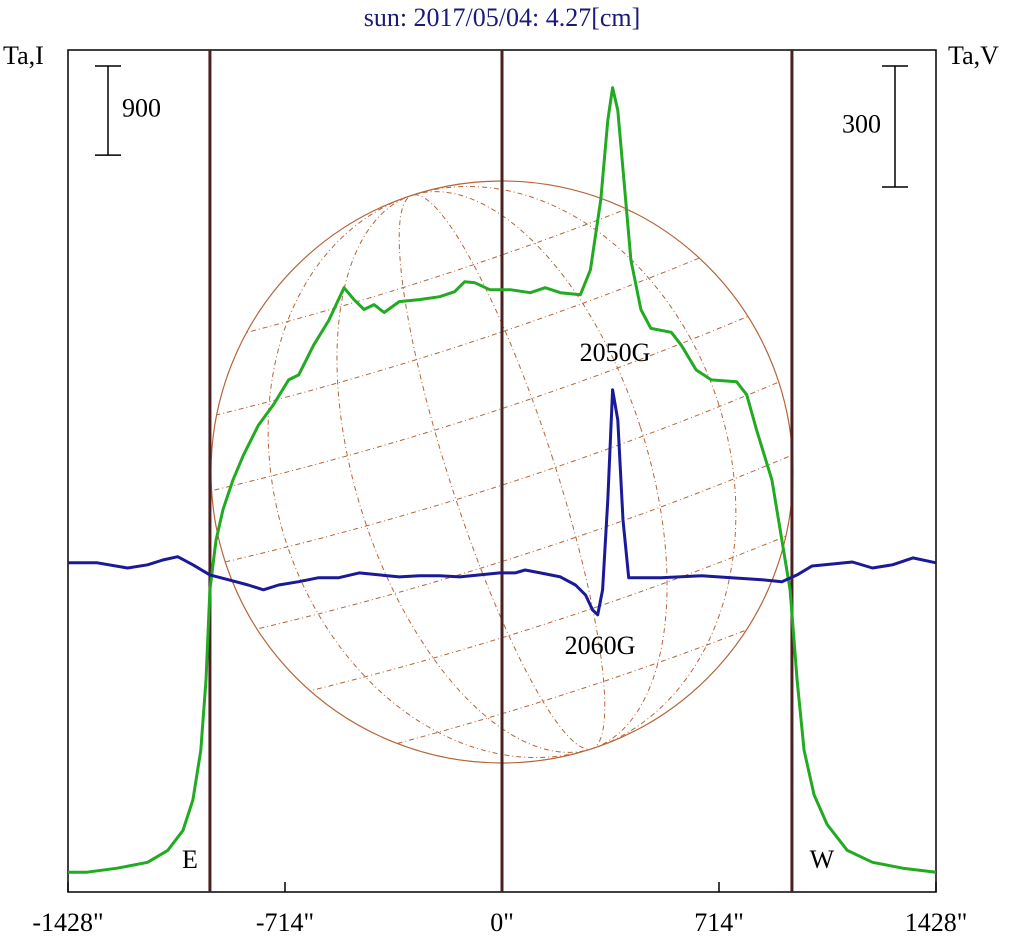  I want to click on y-axis-label: Ta,I, so click(23, 55).